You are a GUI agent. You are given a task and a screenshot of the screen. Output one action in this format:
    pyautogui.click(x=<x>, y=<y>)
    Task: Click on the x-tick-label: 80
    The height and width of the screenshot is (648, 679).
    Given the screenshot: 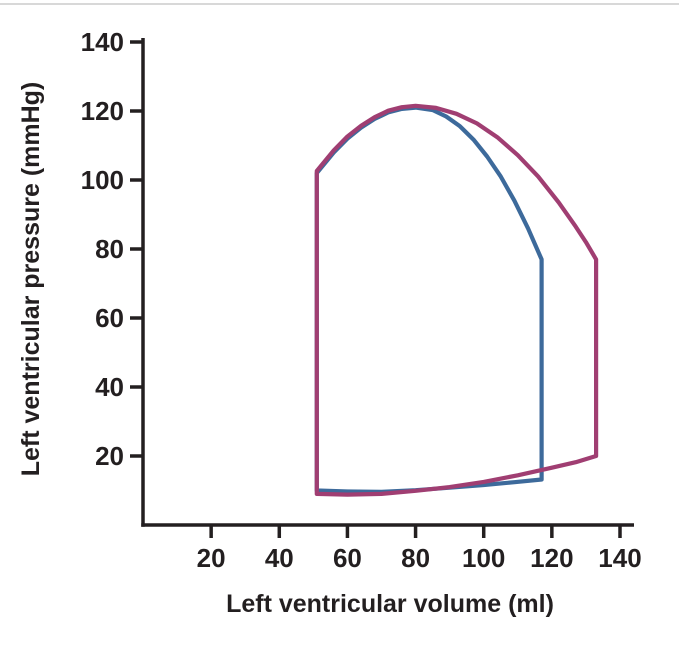 What is the action you would take?
    pyautogui.click(x=415, y=558)
    